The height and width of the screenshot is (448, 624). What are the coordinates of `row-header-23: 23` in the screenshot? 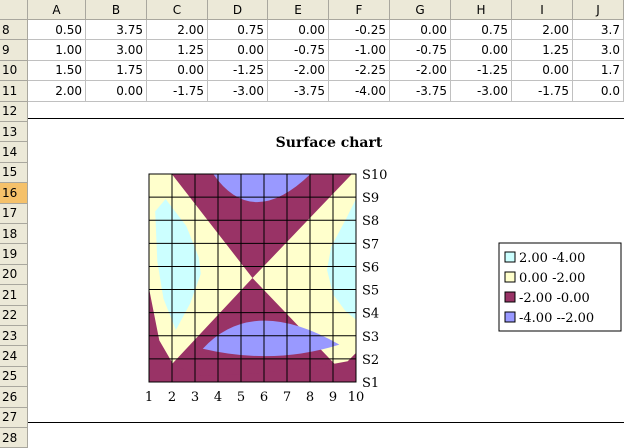 It's located at (14, 336).